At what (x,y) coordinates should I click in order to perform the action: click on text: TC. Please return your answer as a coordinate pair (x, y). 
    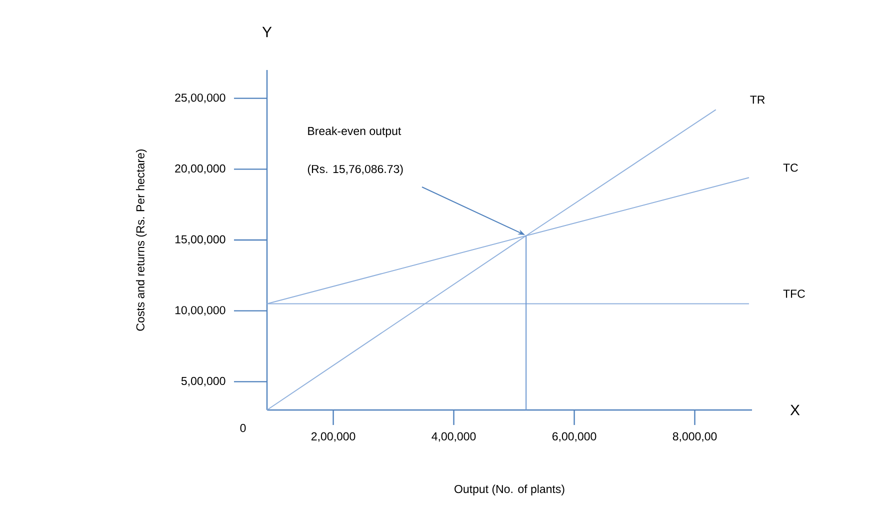
    Looking at the image, I should click on (790, 168).